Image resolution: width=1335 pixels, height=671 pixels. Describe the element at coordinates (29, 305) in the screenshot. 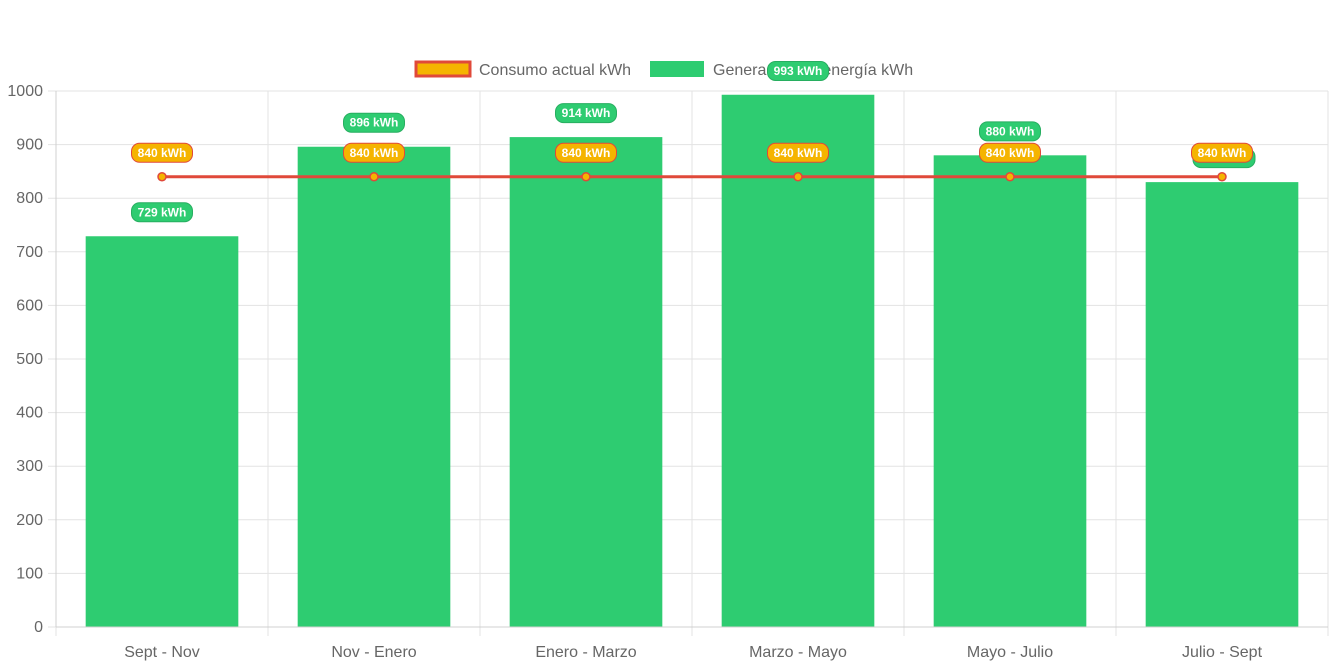

I see `y-tick-label: 600` at that location.